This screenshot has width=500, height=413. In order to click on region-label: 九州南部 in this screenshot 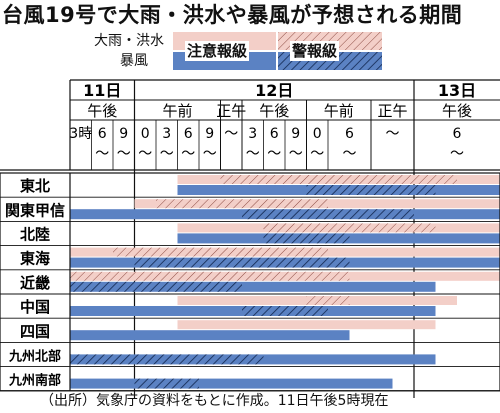, I will do `click(34, 381)`.